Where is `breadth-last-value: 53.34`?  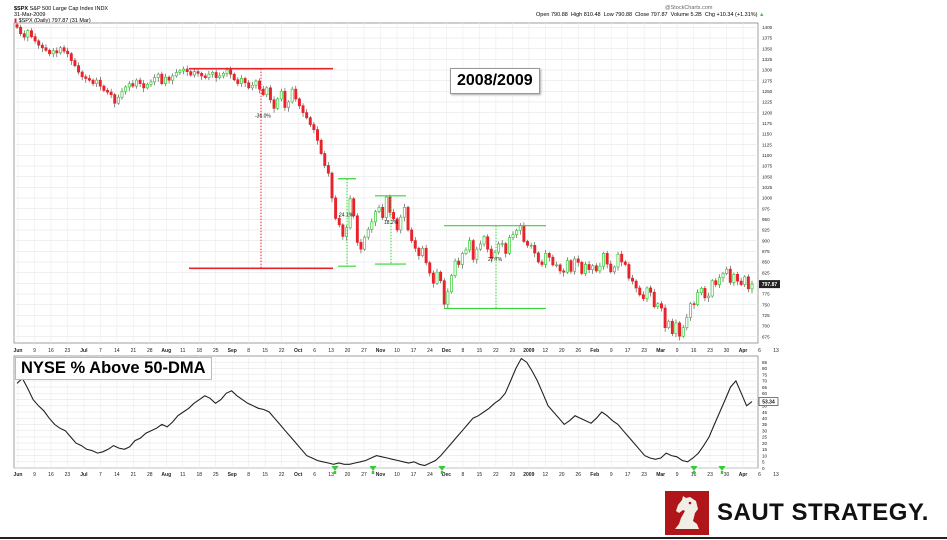
breadth-last-value: 53.34 is located at coordinates (768, 401).